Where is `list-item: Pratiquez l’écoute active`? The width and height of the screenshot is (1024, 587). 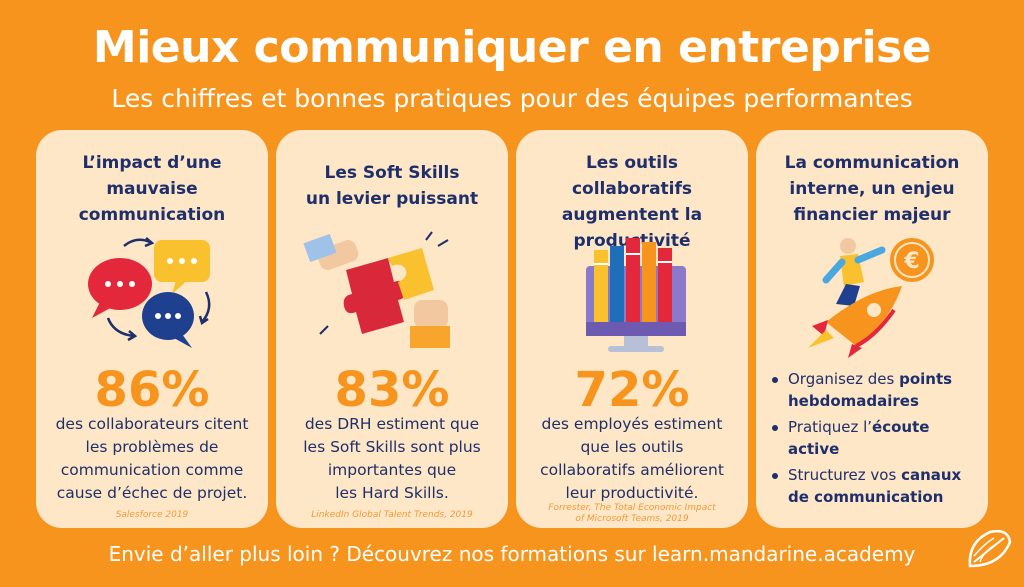
list-item: Pratiquez l’écoute active is located at coordinates (875, 438).